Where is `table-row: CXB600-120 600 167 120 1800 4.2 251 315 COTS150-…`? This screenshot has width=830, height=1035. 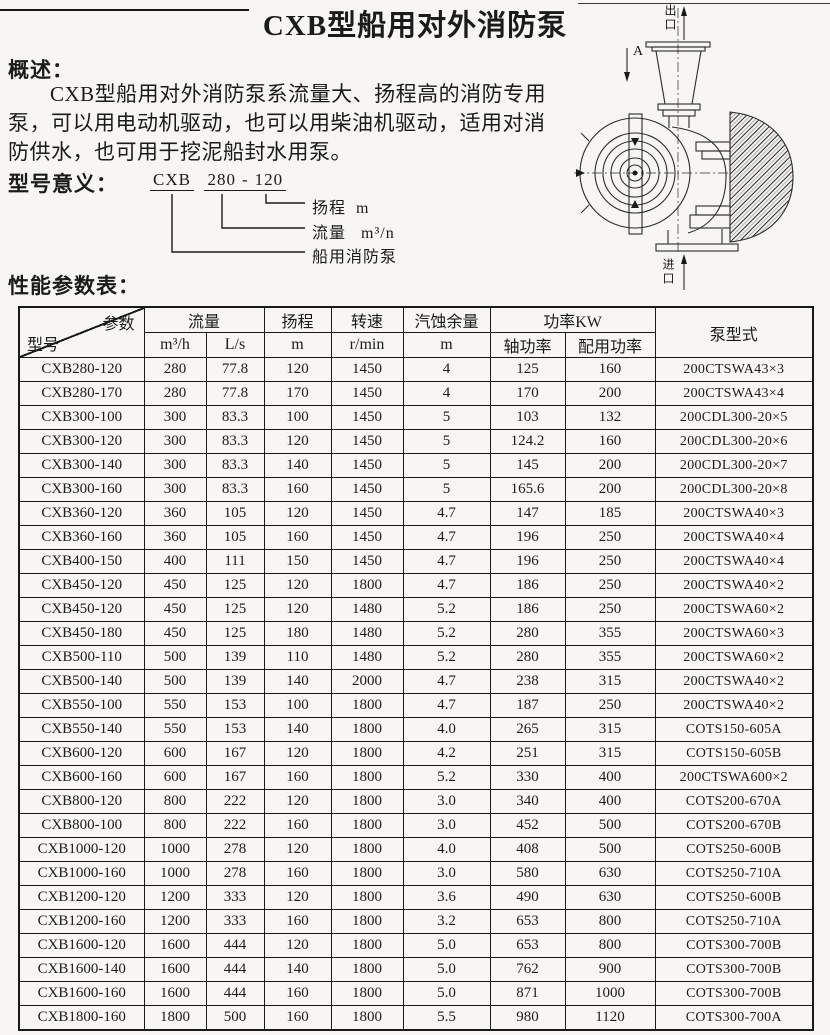 table-row: CXB600-120 600 167 120 1800 4.2 251 315 COTS150-… is located at coordinates (416, 753).